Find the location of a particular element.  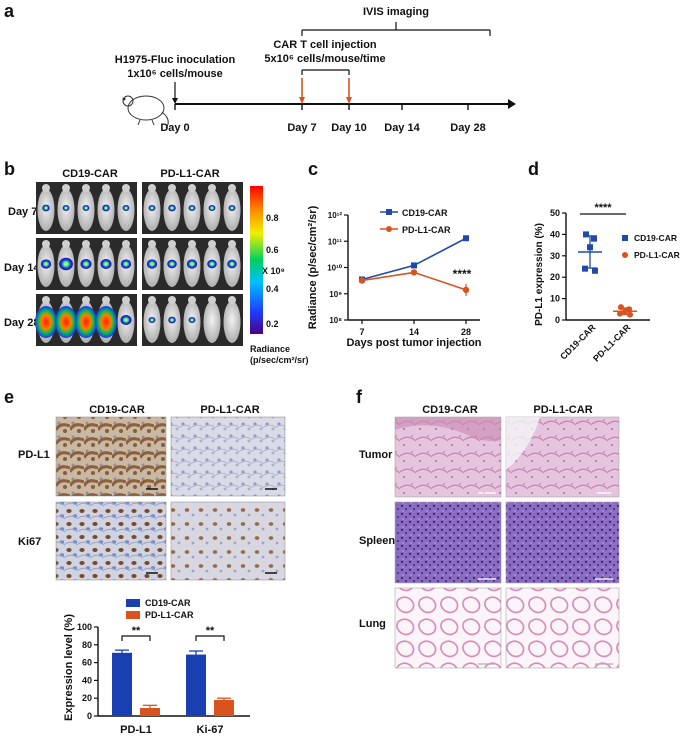

he-image-spleen-pdl1car is located at coordinates (562, 542).